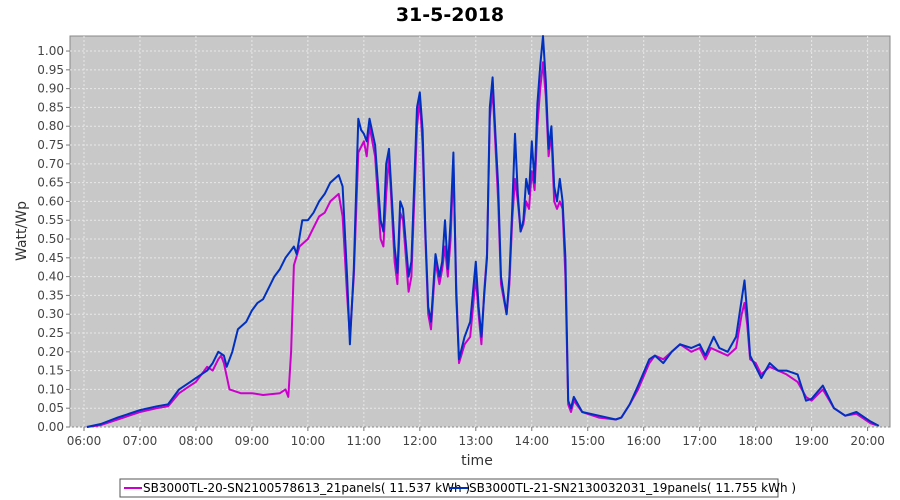 This screenshot has width=900, height=500. I want to click on x-tick-label: 15:00, so click(587, 441).